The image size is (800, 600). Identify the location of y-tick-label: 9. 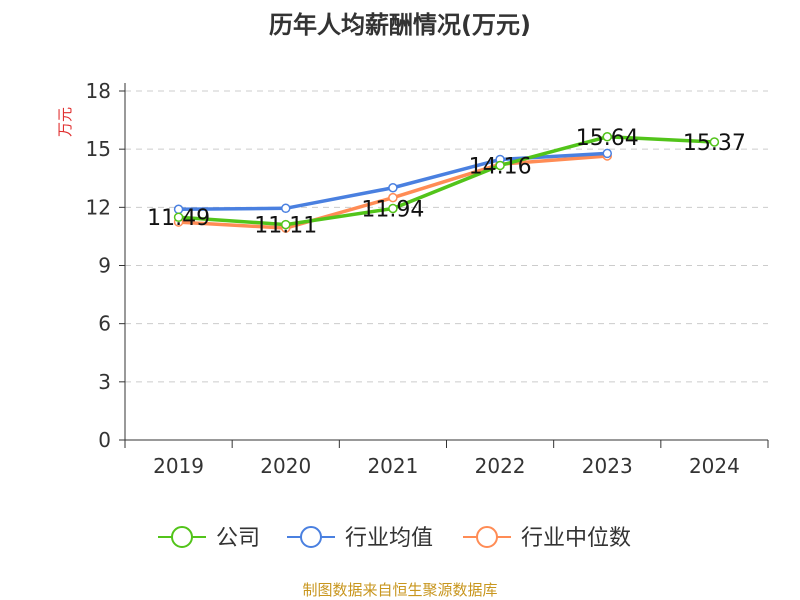
(104, 266).